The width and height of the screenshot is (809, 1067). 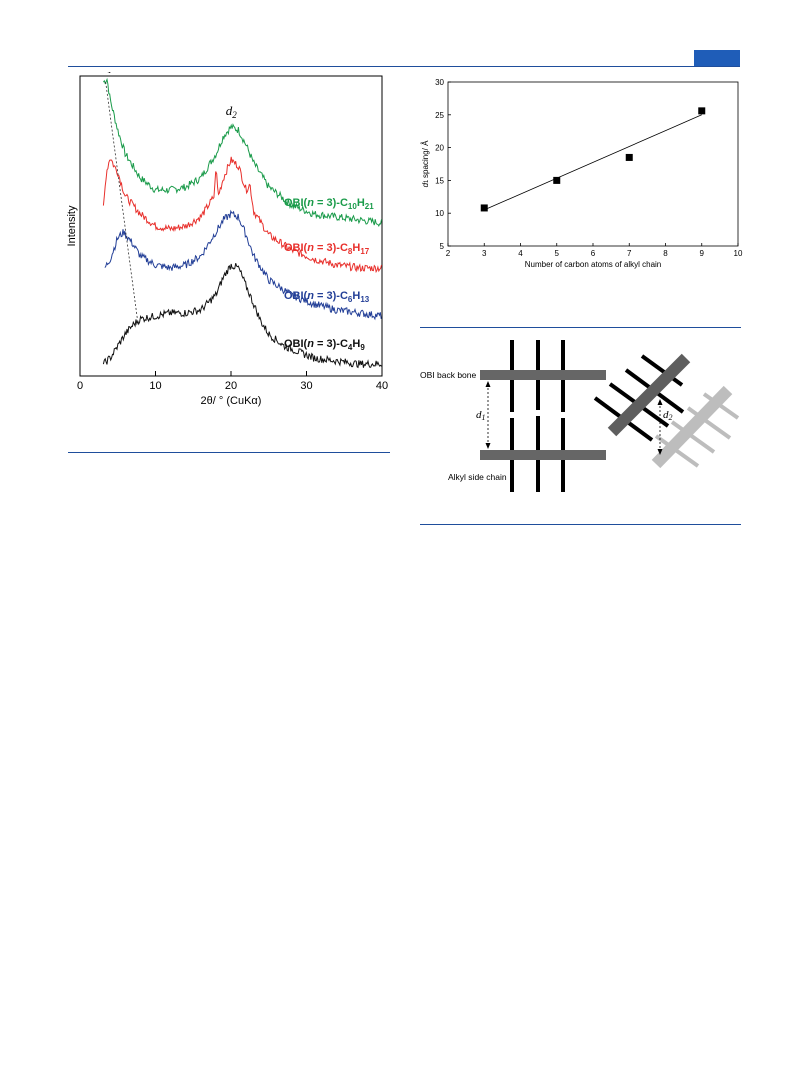 I want to click on xrd-peak-label-d1: d1, so click(x=106, y=73).